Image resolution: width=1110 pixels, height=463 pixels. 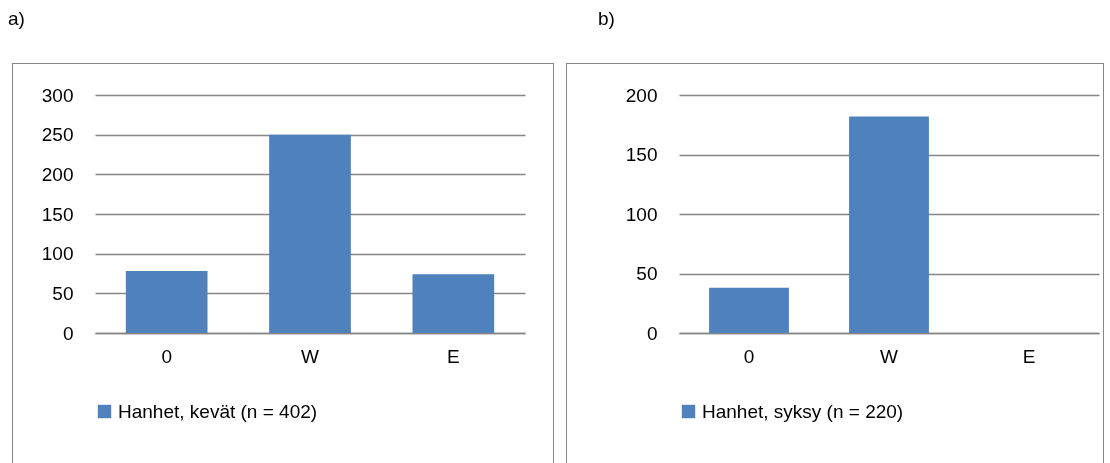 What do you see at coordinates (606, 19) in the screenshot?
I see `chart-title: b)` at bounding box center [606, 19].